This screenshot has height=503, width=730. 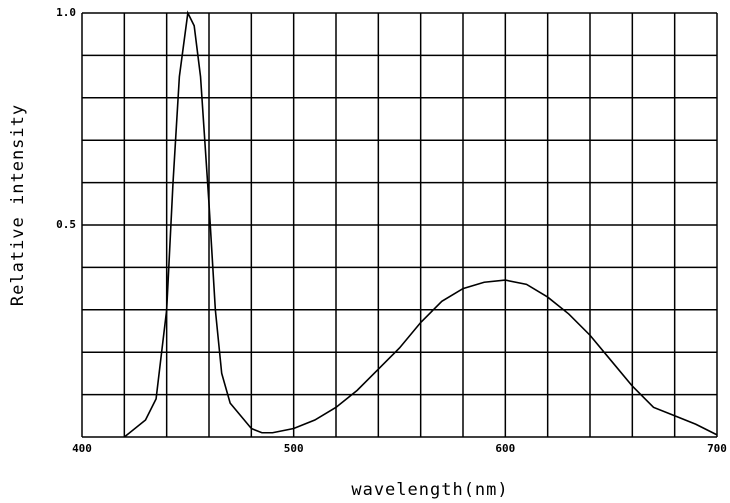 What do you see at coordinates (429, 490) in the screenshot?
I see `x-axis-label: wavelength(nm)` at bounding box center [429, 490].